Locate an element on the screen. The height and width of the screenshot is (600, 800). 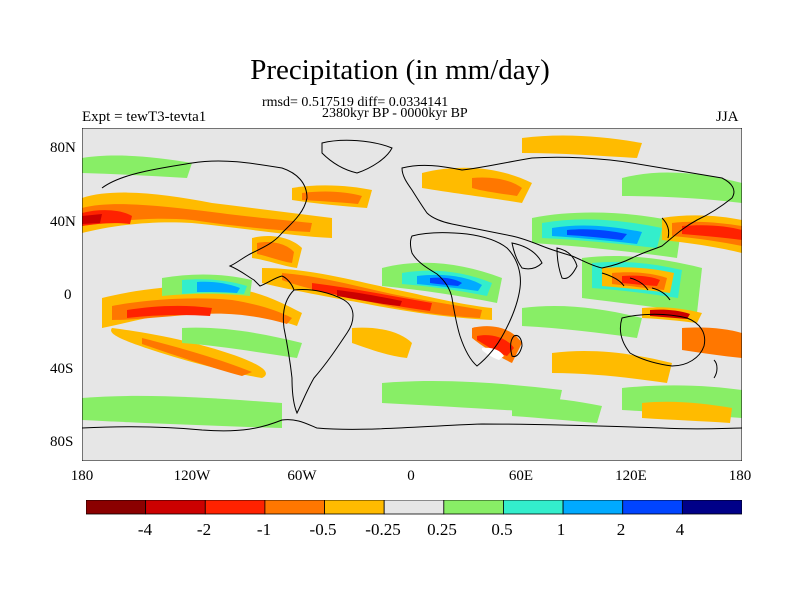
lon-tick-180w: 180 is located at coordinates (82, 476).